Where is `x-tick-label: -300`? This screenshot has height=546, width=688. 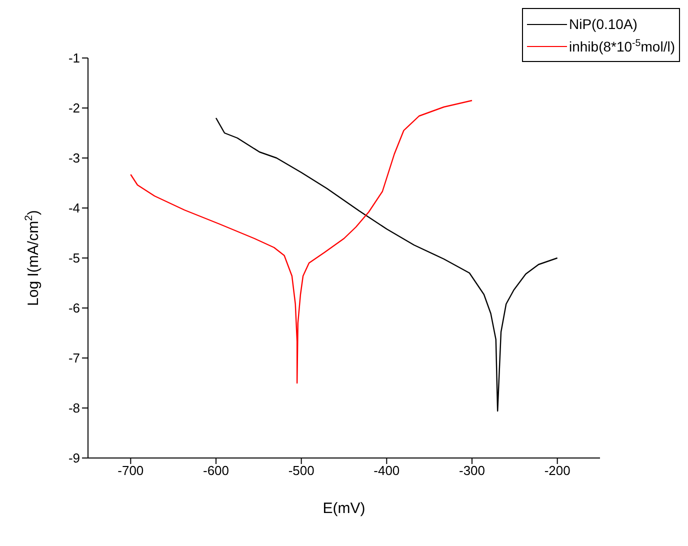 x-tick-label: -300 is located at coordinates (472, 470).